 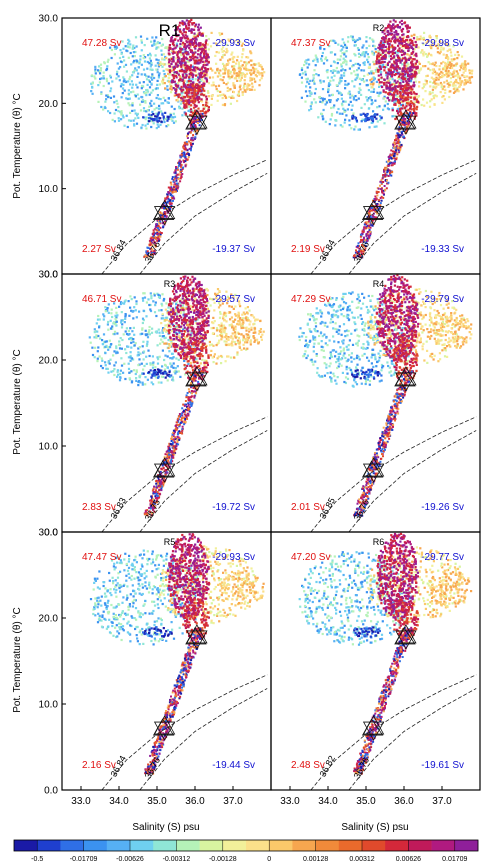 I want to click on flux-bottom-left: 2.19 Sv, so click(x=308, y=249).